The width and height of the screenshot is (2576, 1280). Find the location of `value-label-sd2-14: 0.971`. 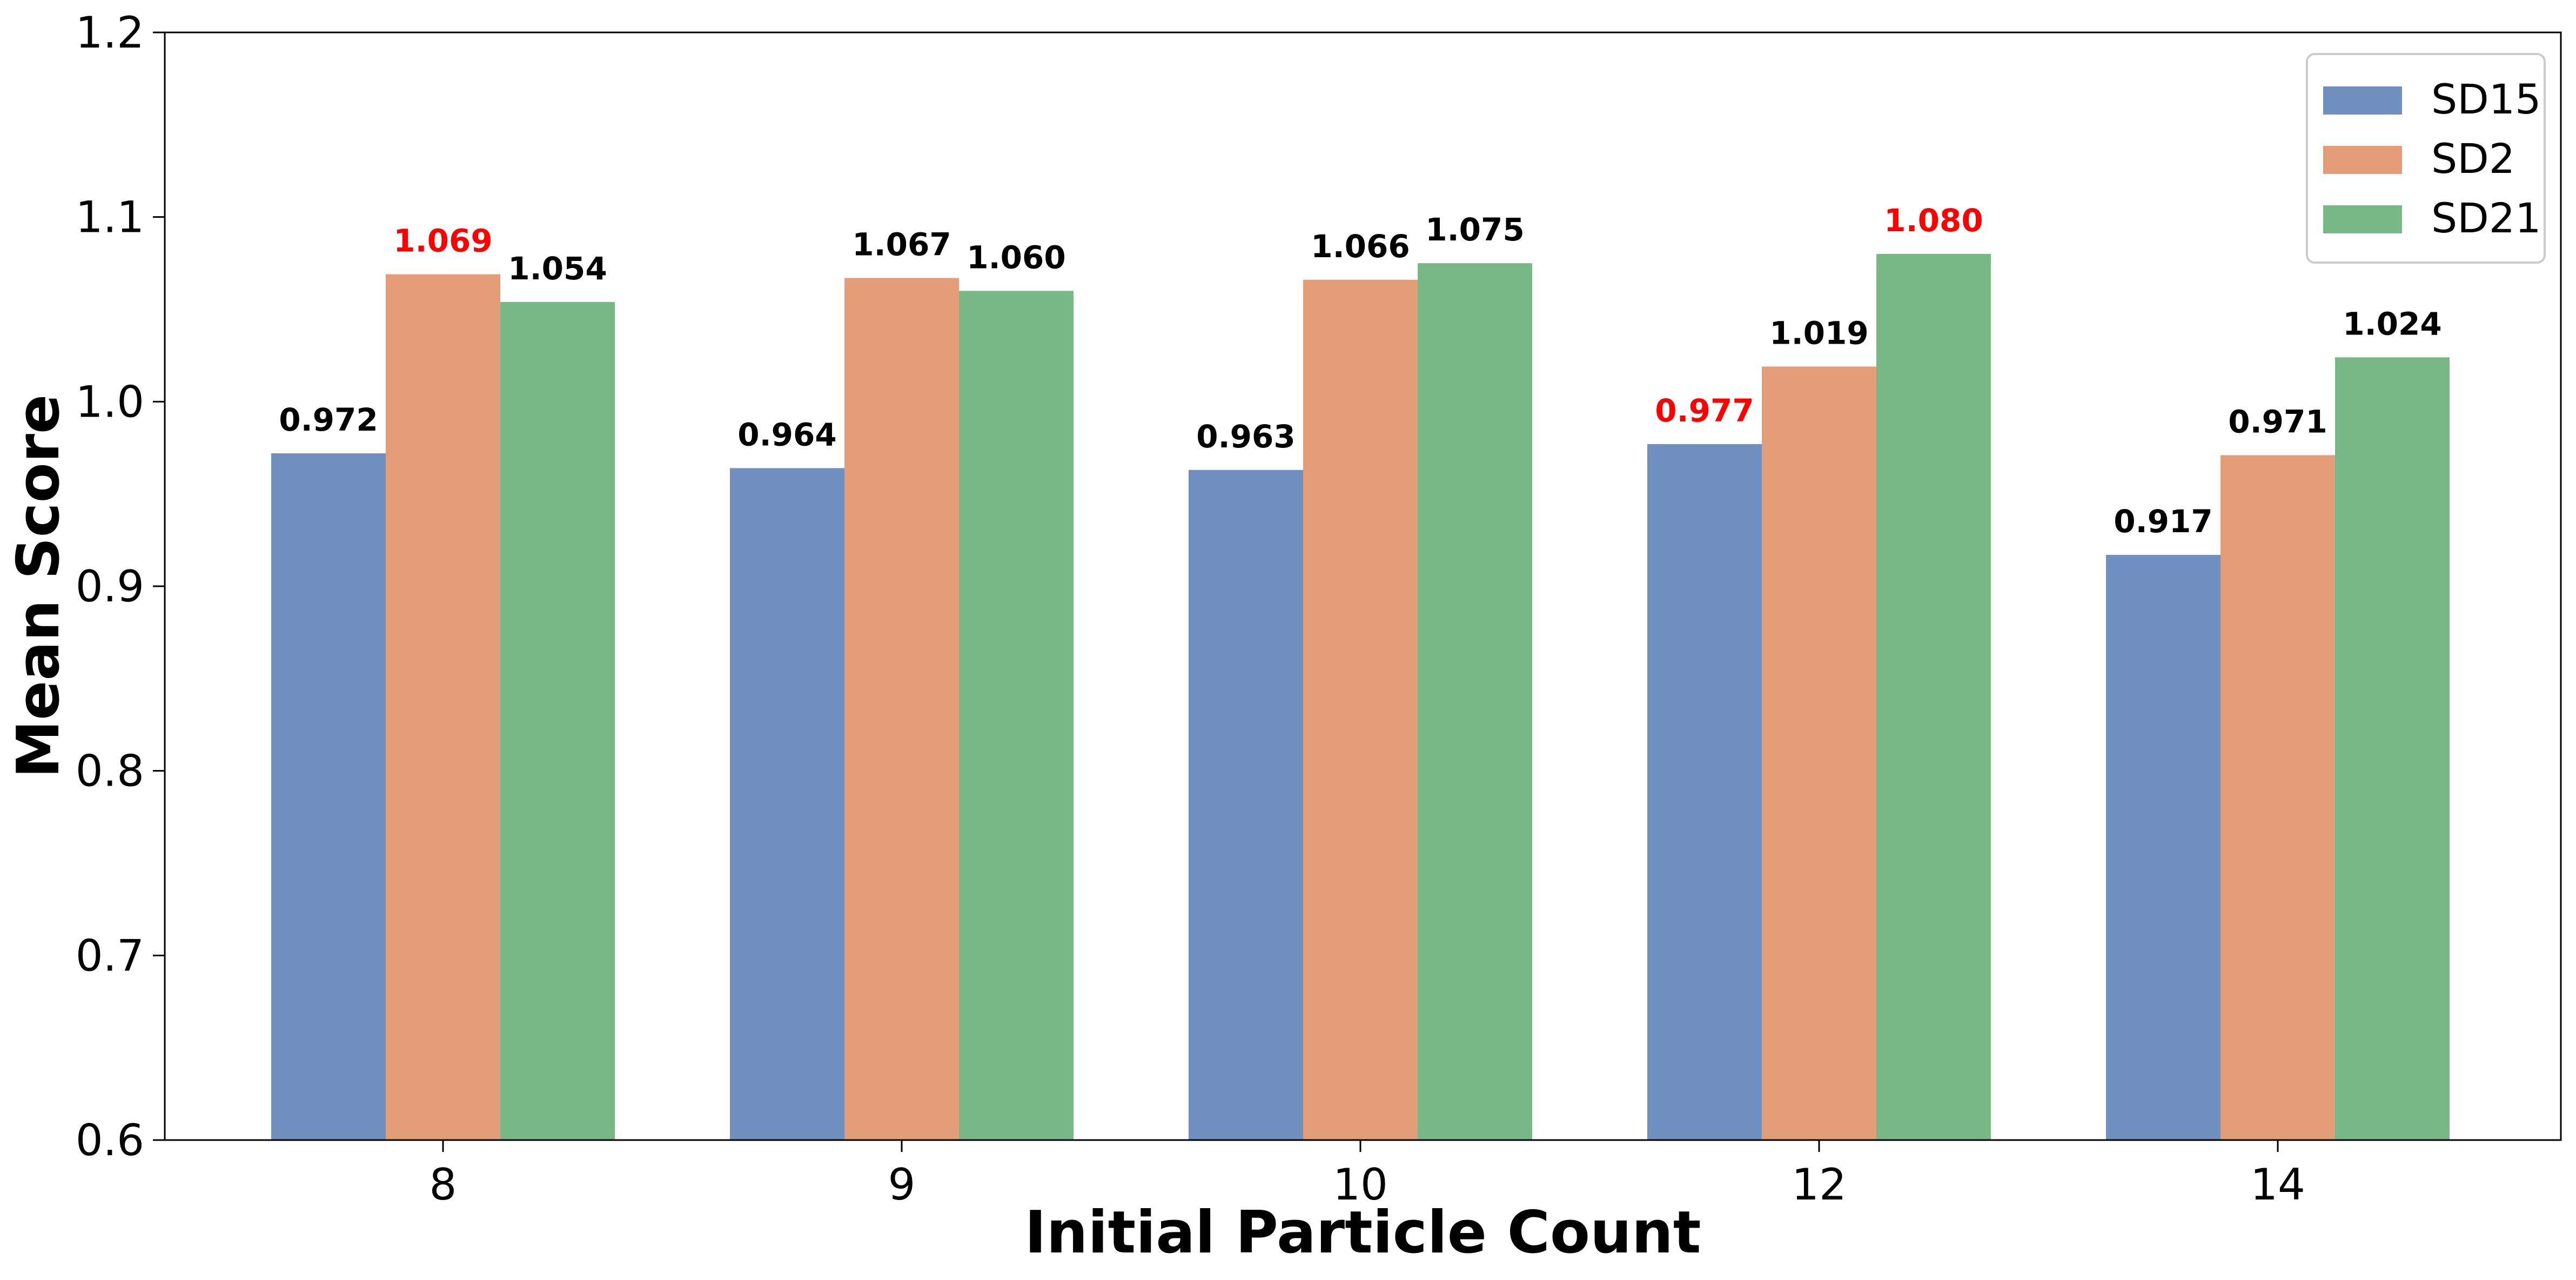

value-label-sd2-14: 0.971 is located at coordinates (2277, 422).